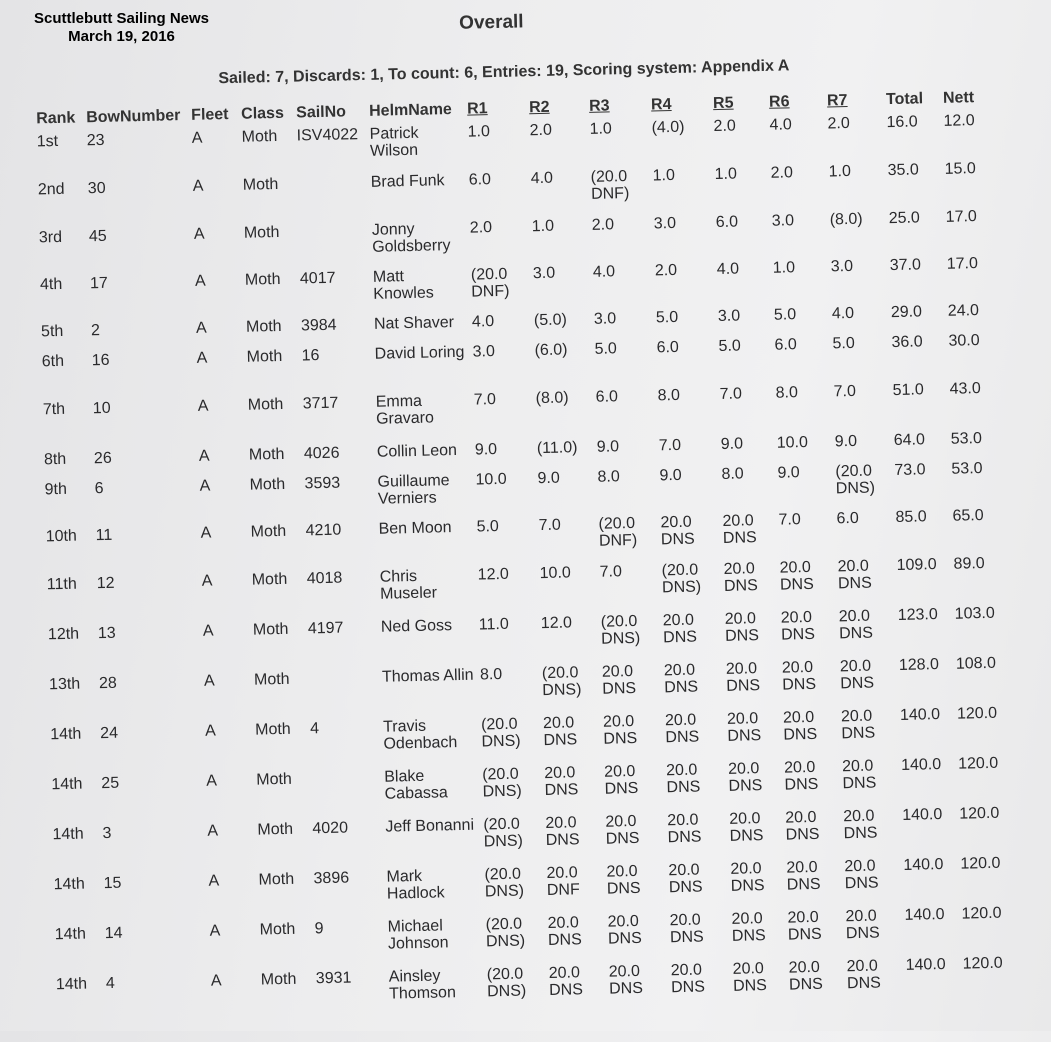 Image resolution: width=1051 pixels, height=1042 pixels. What do you see at coordinates (905, 265) in the screenshot?
I see `cell-total: 37.0` at bounding box center [905, 265].